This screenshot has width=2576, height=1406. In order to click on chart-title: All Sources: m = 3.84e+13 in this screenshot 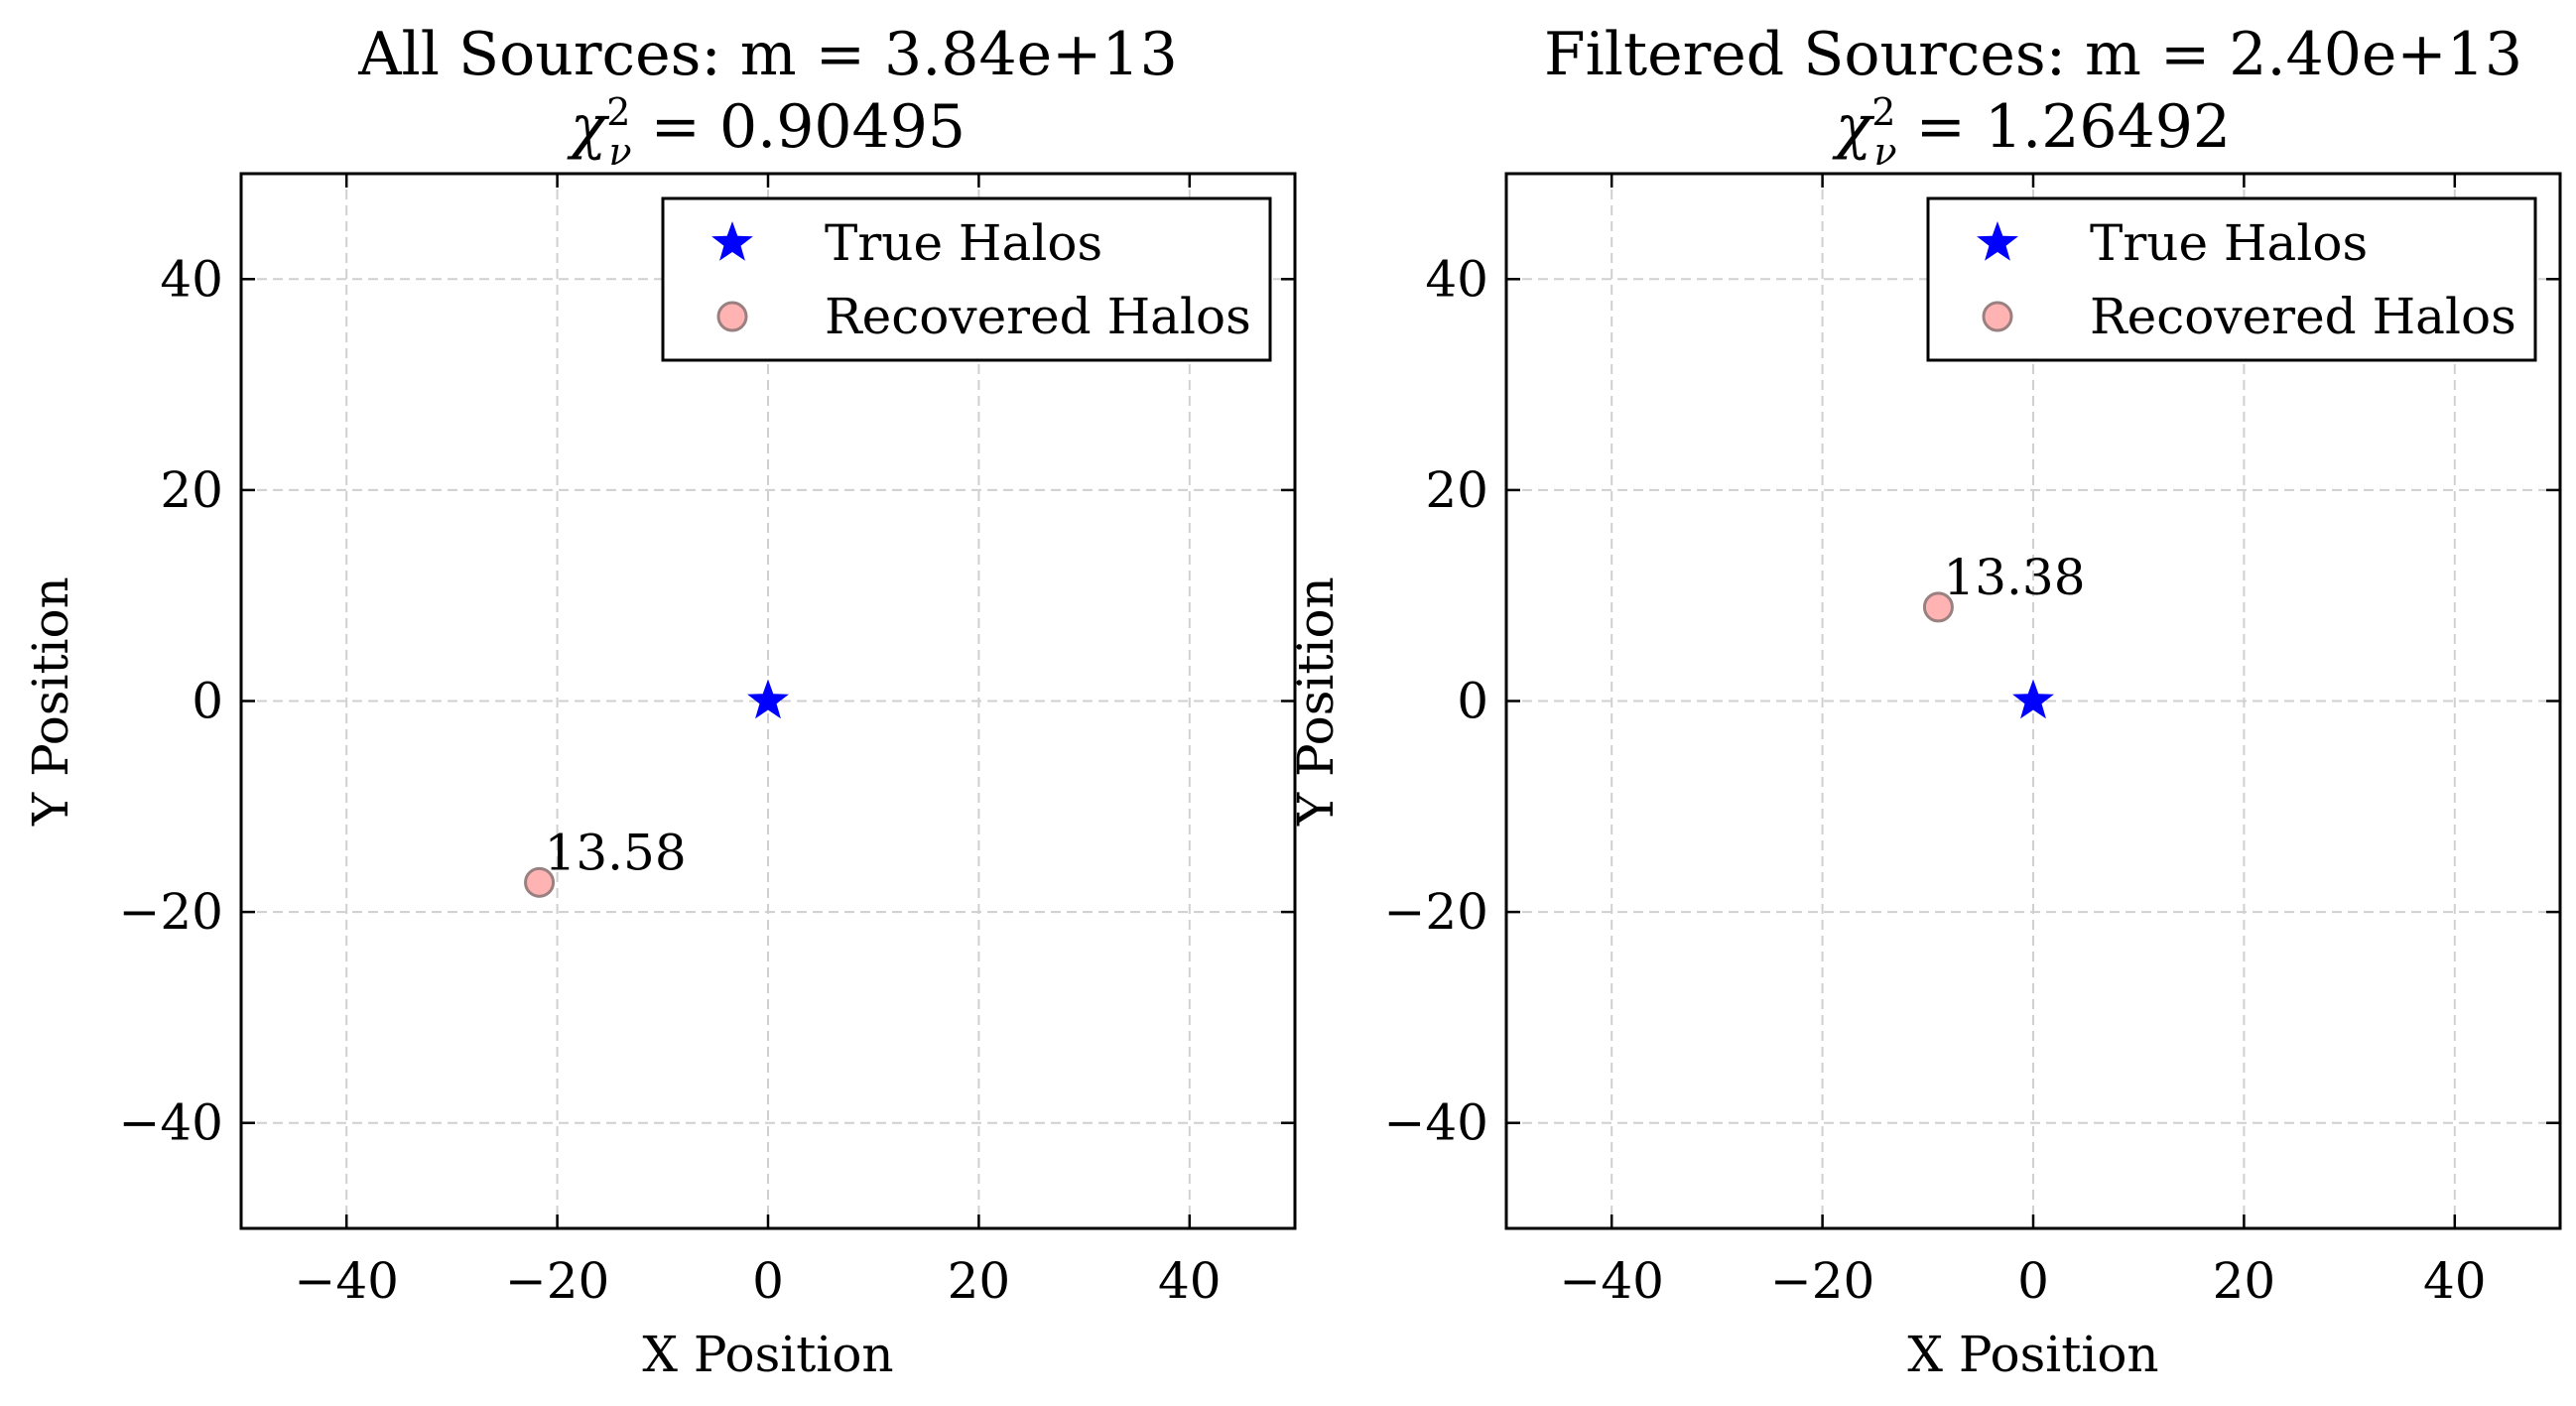, I will do `click(768, 55)`.